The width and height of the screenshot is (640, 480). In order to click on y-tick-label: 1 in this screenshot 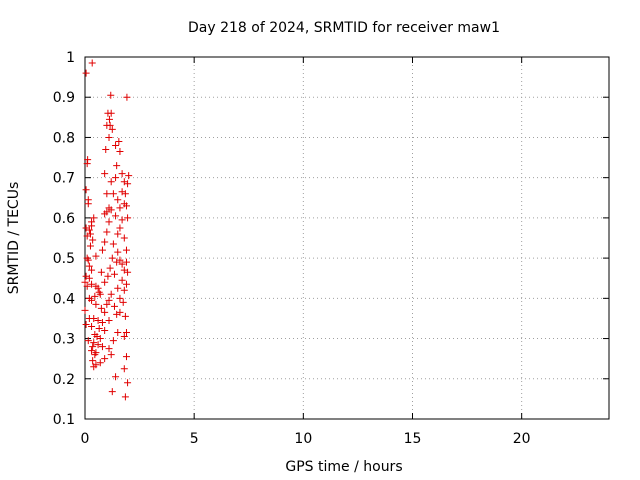, I will do `click(70, 58)`.